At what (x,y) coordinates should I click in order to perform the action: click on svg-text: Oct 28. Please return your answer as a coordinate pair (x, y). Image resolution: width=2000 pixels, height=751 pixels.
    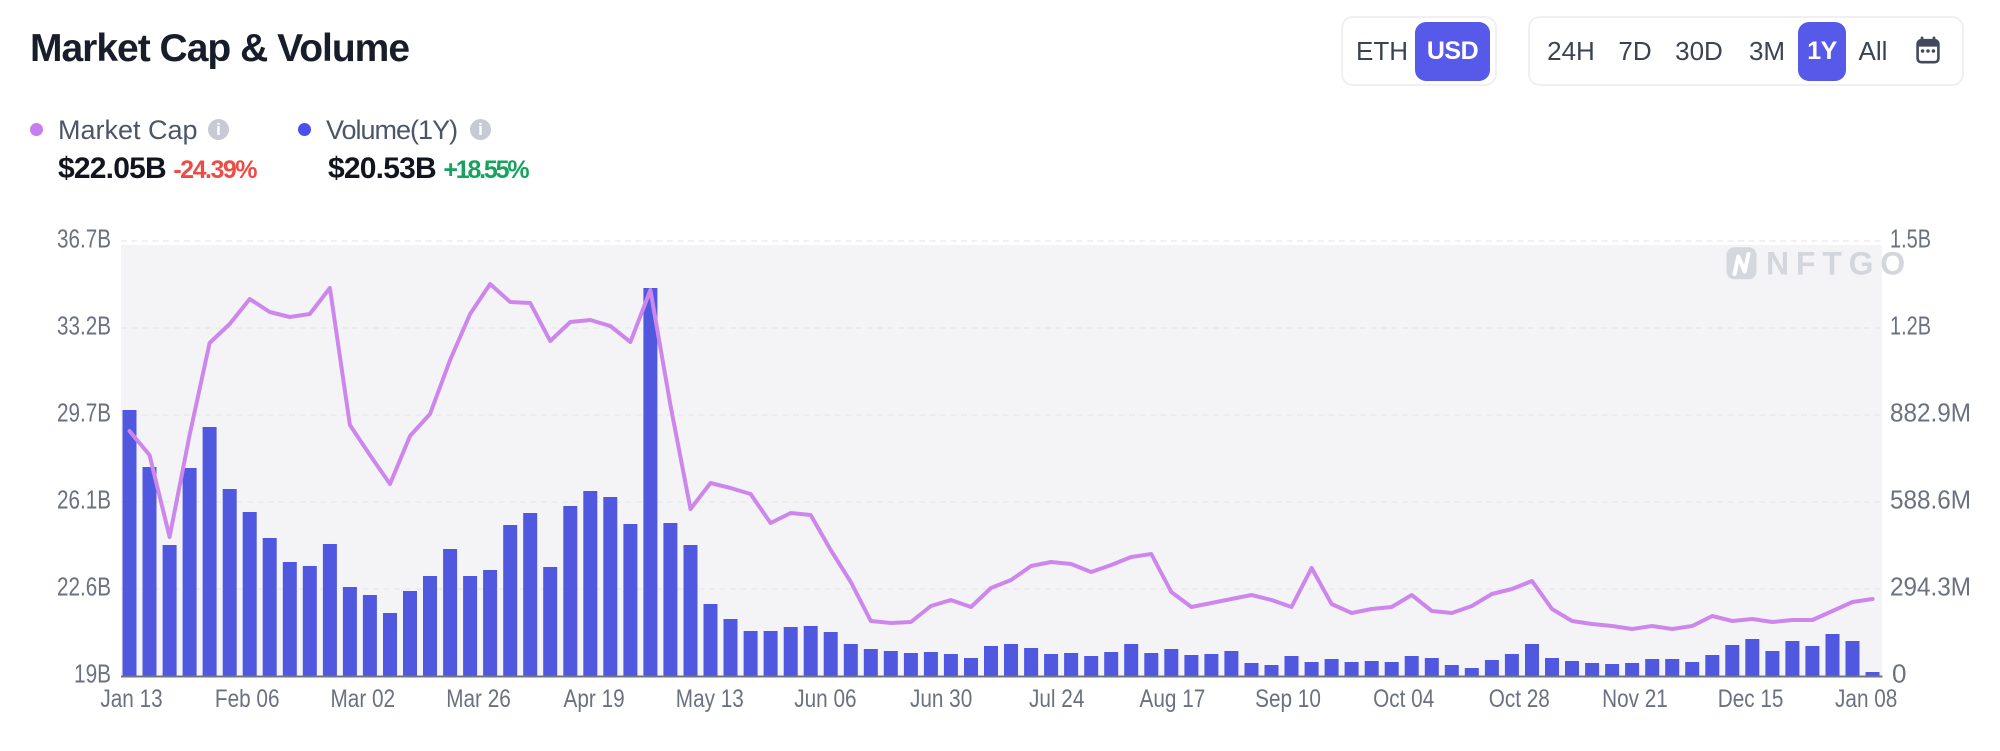
    Looking at the image, I should click on (1519, 699).